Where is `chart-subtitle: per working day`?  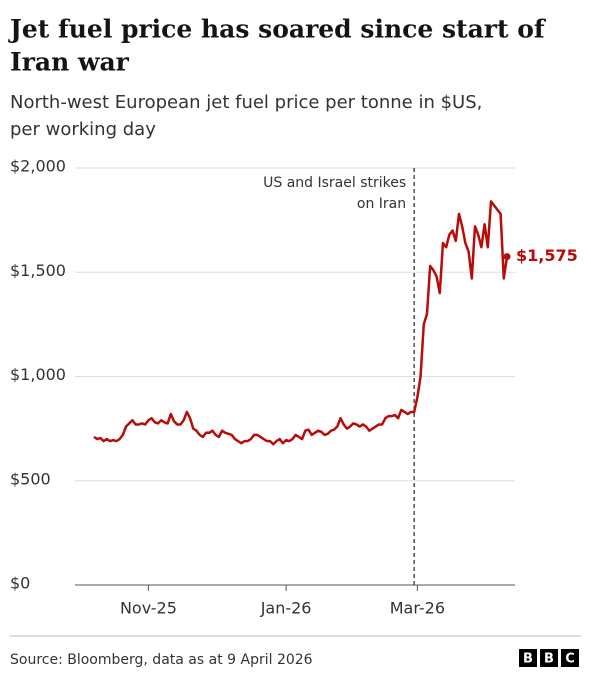 chart-subtitle: per working day is located at coordinates (83, 129).